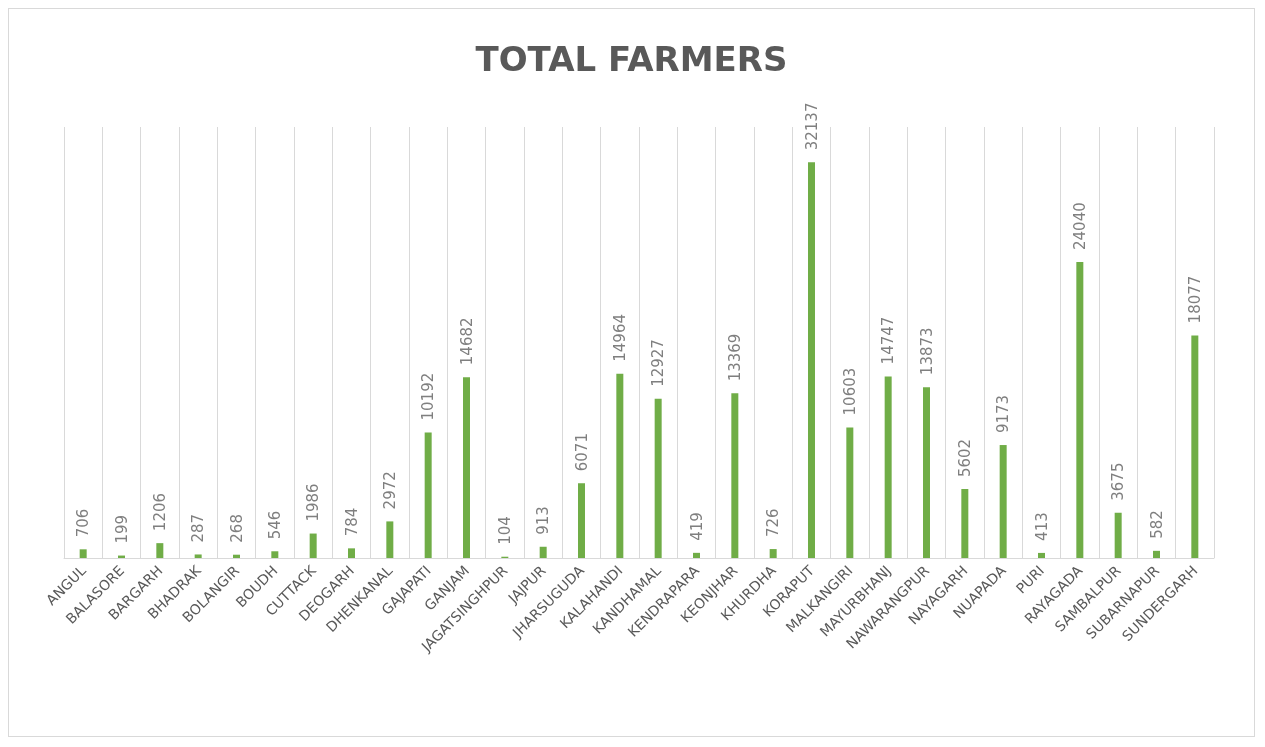  What do you see at coordinates (274, 525) in the screenshot?
I see `data-label: 546` at bounding box center [274, 525].